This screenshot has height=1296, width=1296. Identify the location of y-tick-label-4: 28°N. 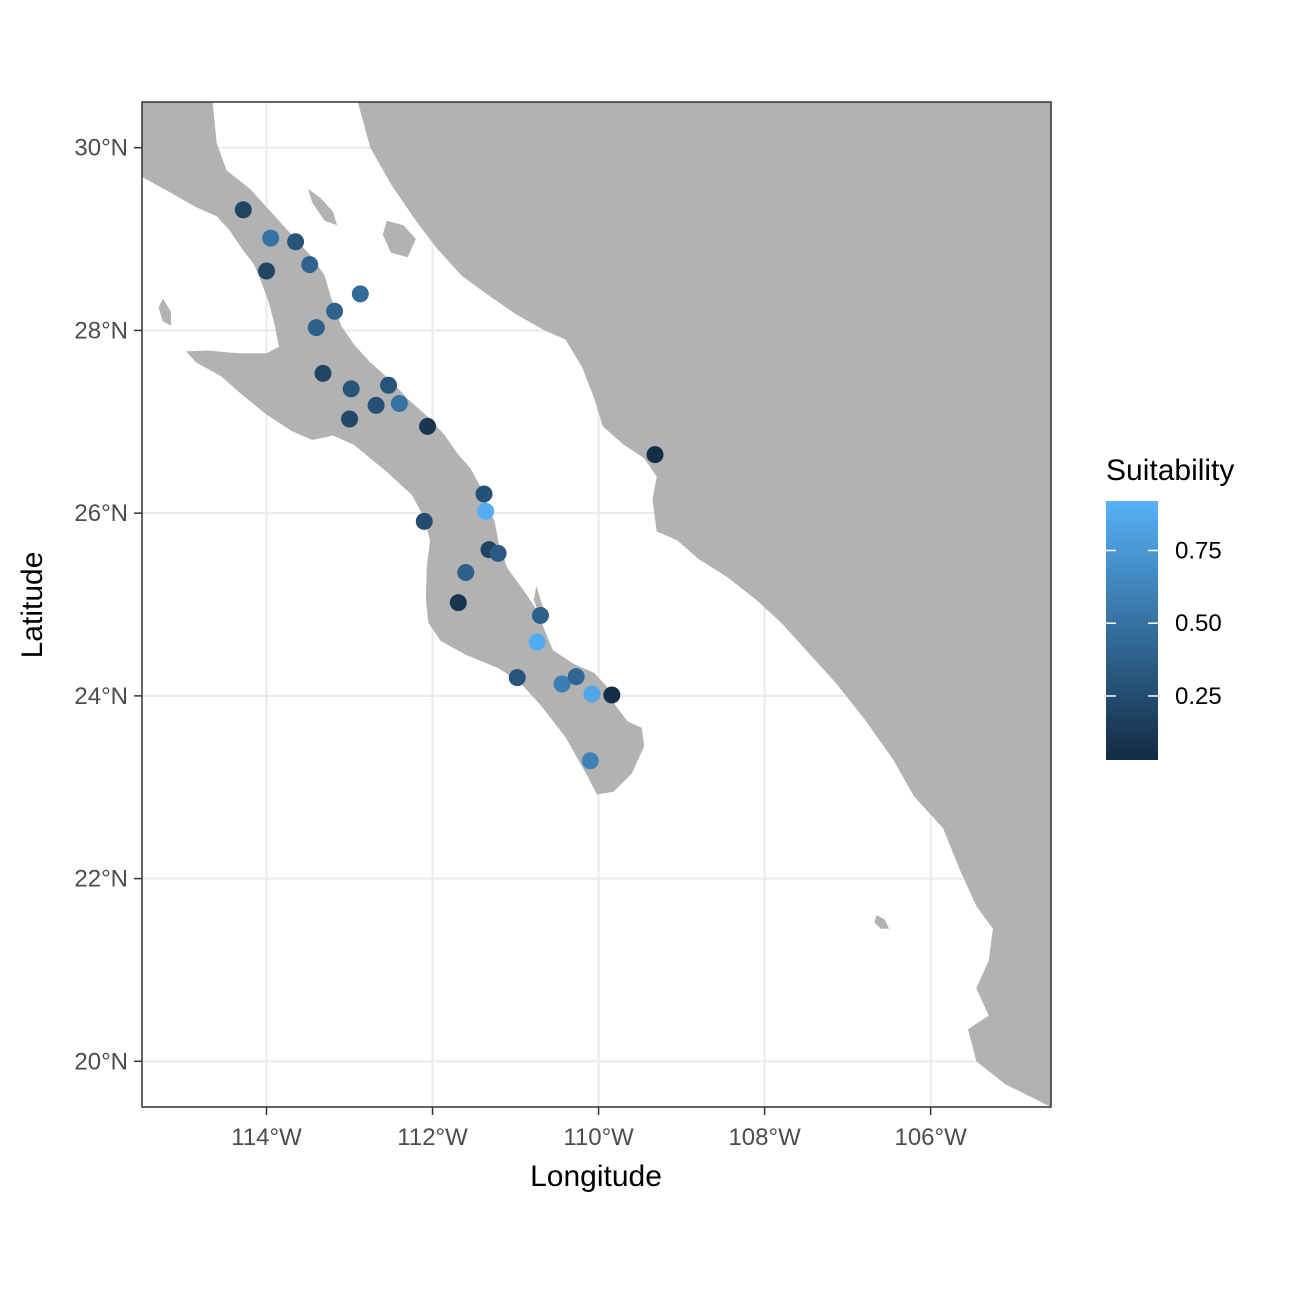
(101, 330).